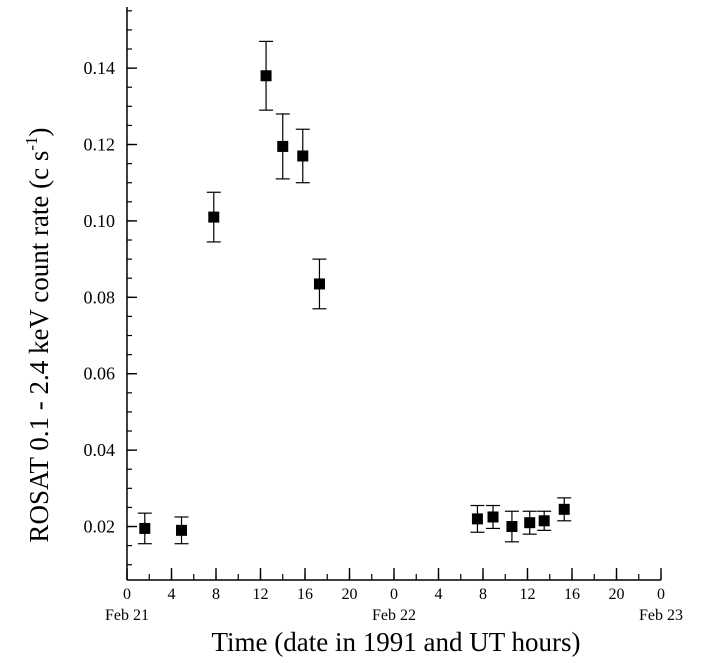 Image resolution: width=705 pixels, height=663 pixels. Describe the element at coordinates (100, 527) in the screenshot. I see `y-tick-label: 0.02` at that location.